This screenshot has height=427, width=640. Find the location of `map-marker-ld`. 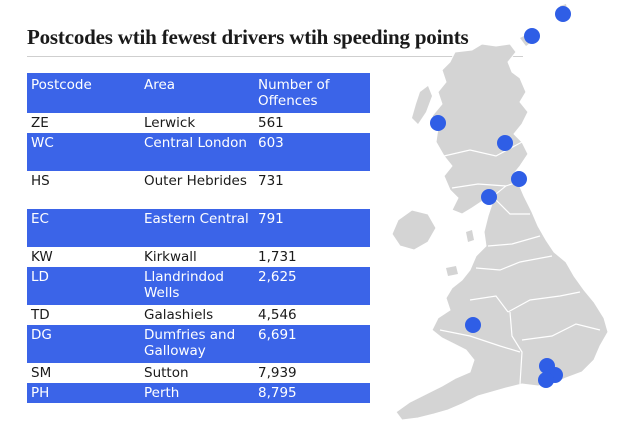

map-marker-ld is located at coordinates (473, 325).